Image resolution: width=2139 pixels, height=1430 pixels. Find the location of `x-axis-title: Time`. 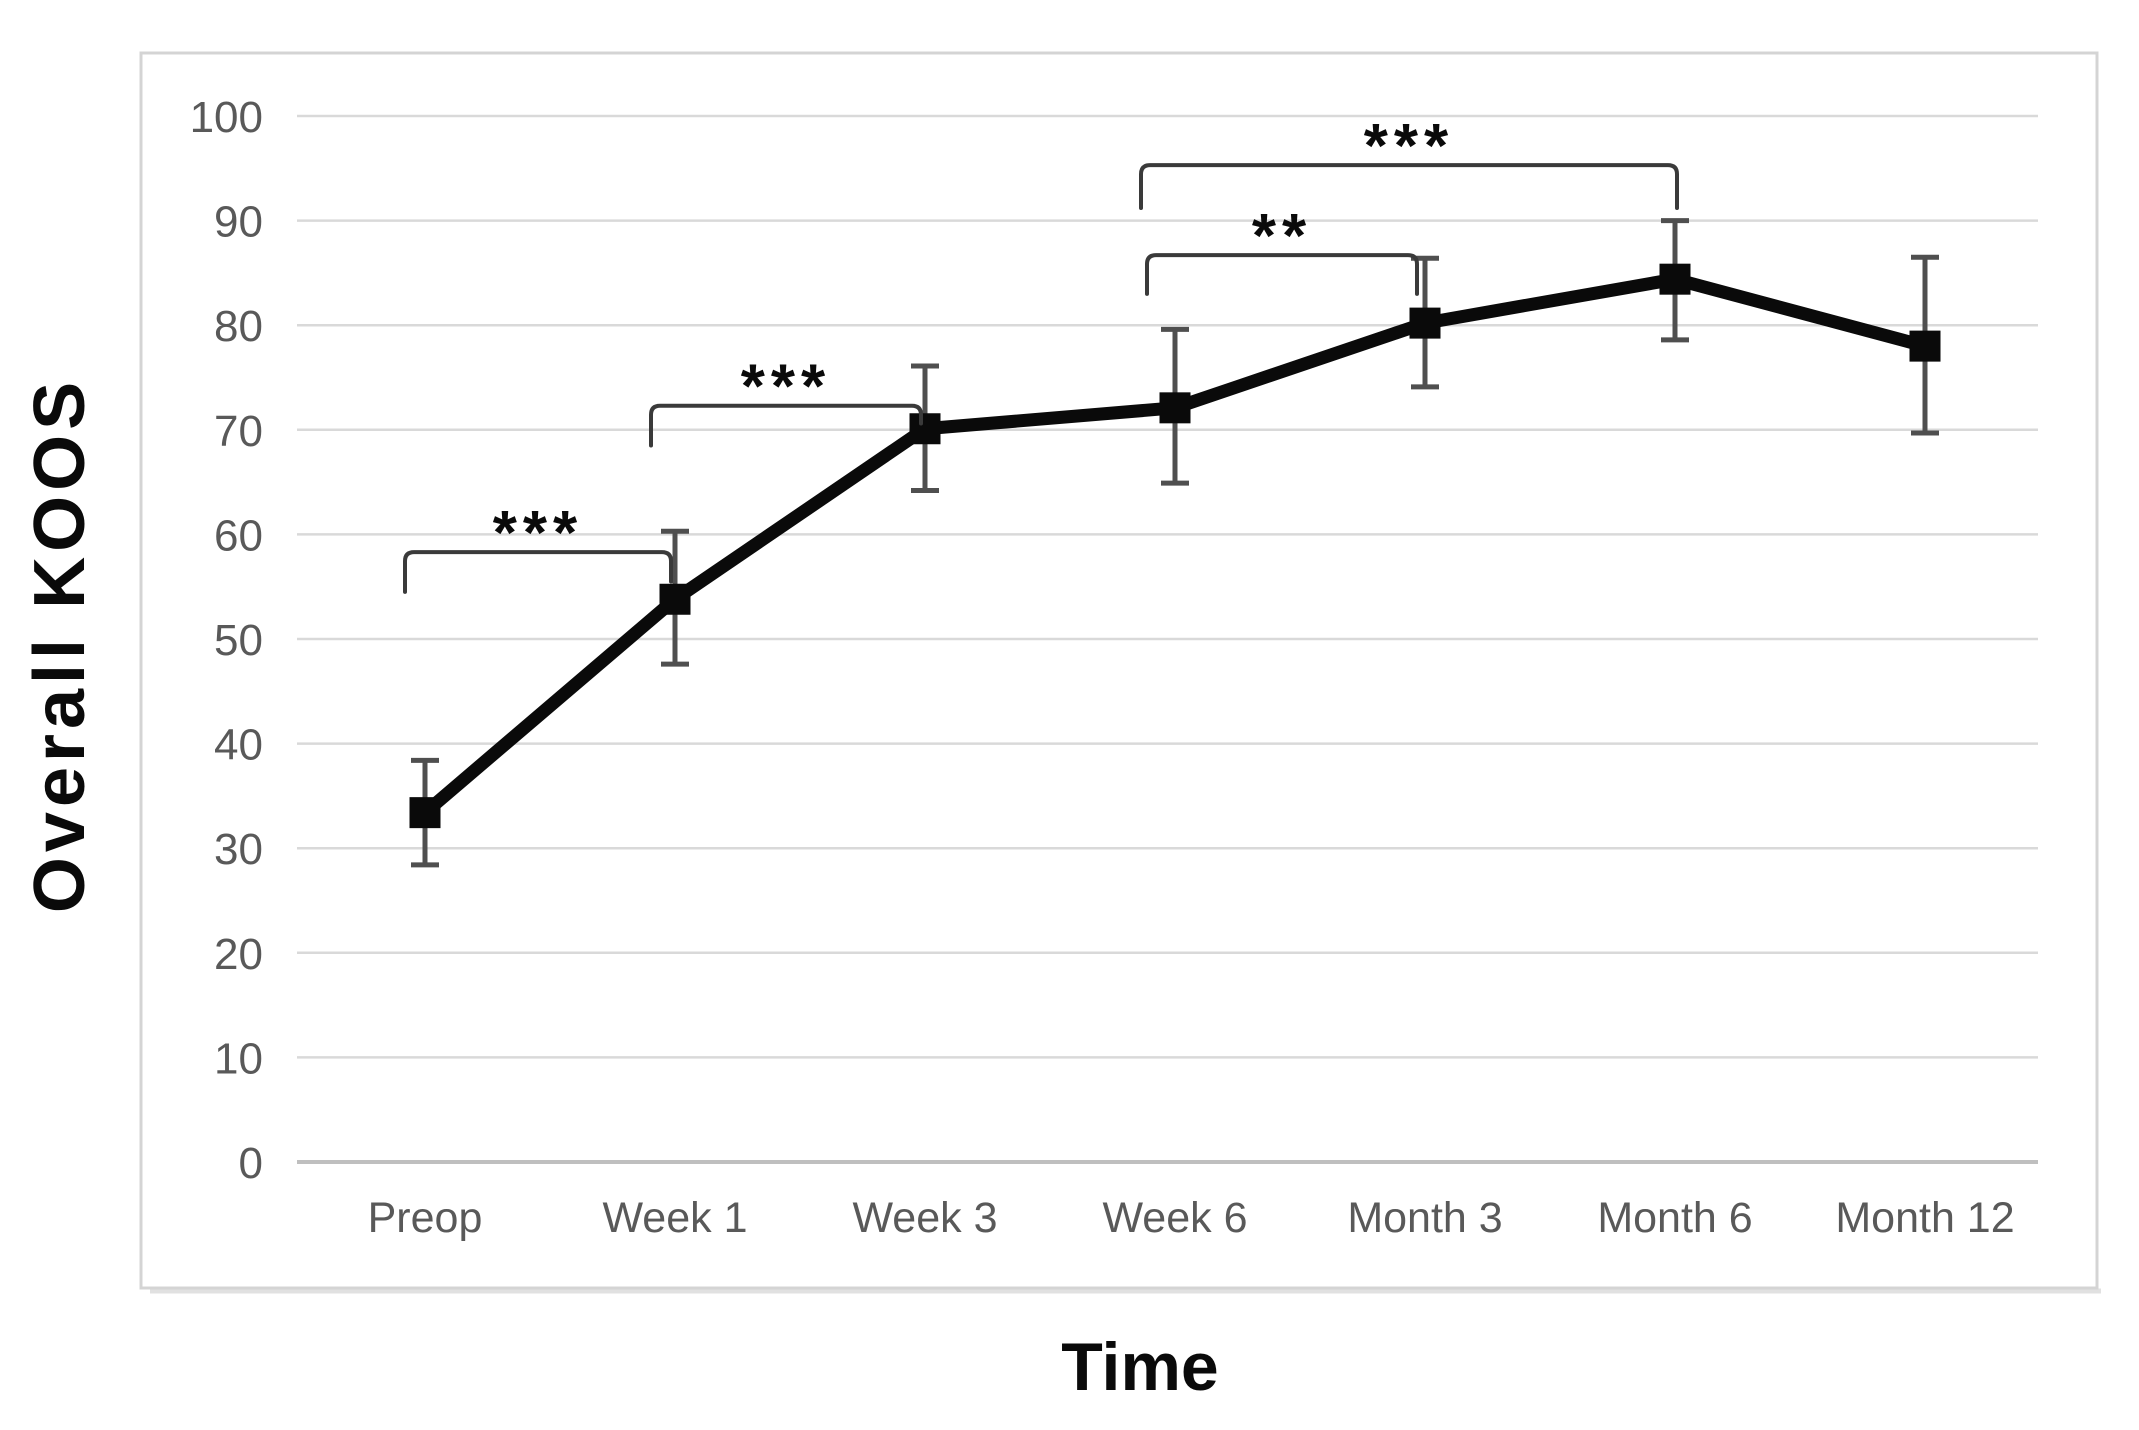

x-axis-title: Time is located at coordinates (1139, 1367).